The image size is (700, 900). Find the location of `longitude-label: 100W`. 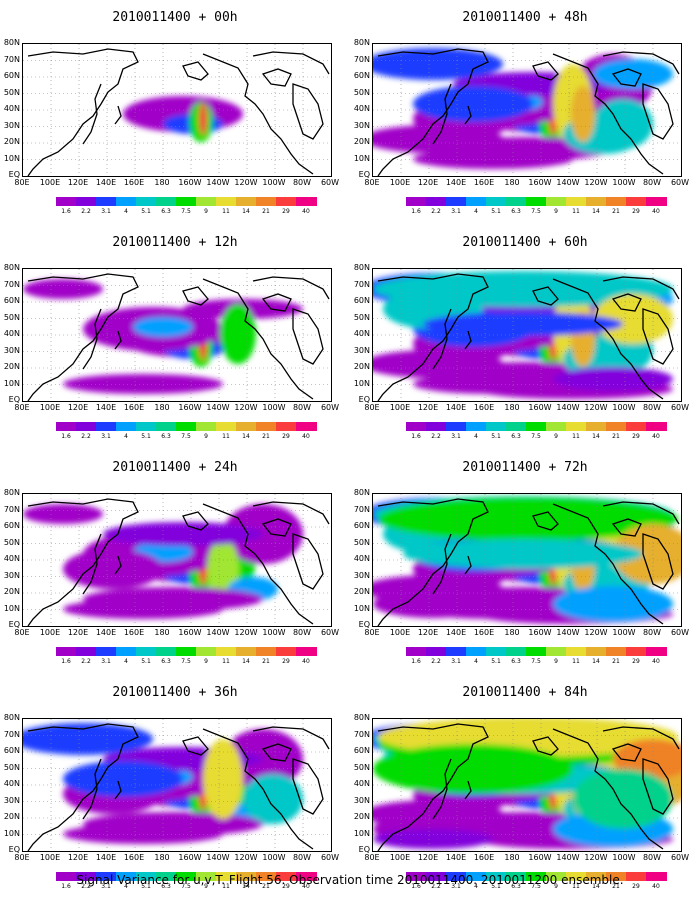

longitude-label: 100W is located at coordinates (624, 857).